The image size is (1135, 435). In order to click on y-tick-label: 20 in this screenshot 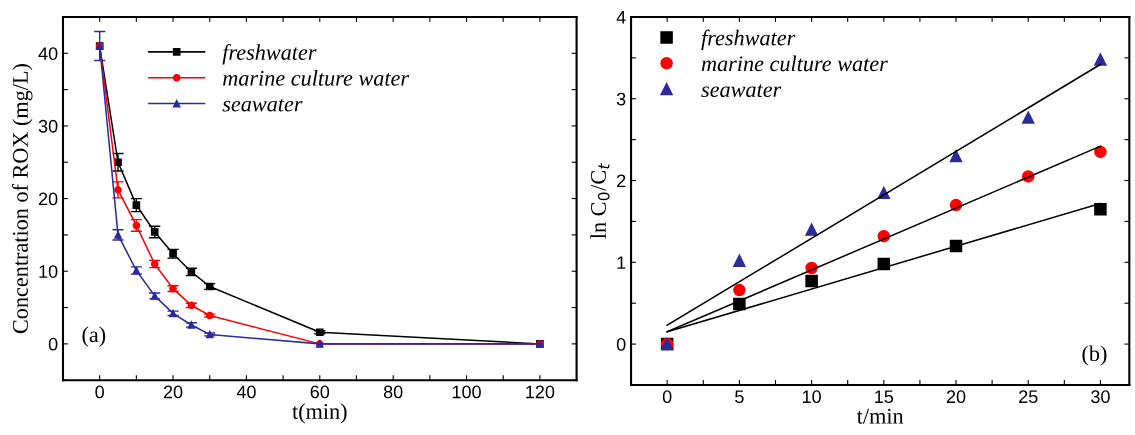, I will do `click(48, 199)`.